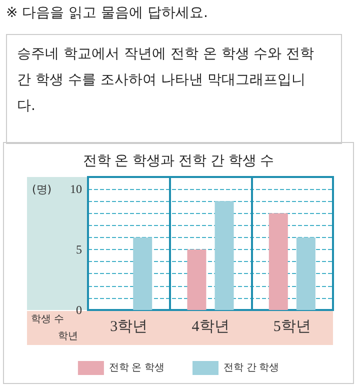 The height and width of the screenshot is (386, 357). Describe the element at coordinates (42, 189) in the screenshot. I see `text: (명)` at that location.